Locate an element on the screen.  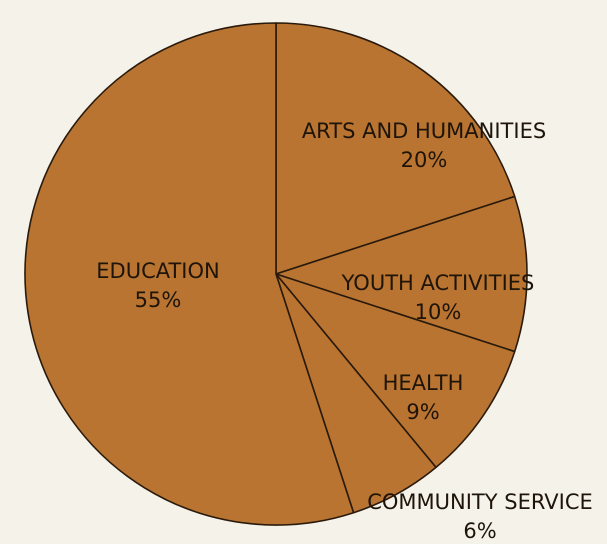
label-arts-and-humanities: ARTS AND HUMANITIES is located at coordinates (424, 131).